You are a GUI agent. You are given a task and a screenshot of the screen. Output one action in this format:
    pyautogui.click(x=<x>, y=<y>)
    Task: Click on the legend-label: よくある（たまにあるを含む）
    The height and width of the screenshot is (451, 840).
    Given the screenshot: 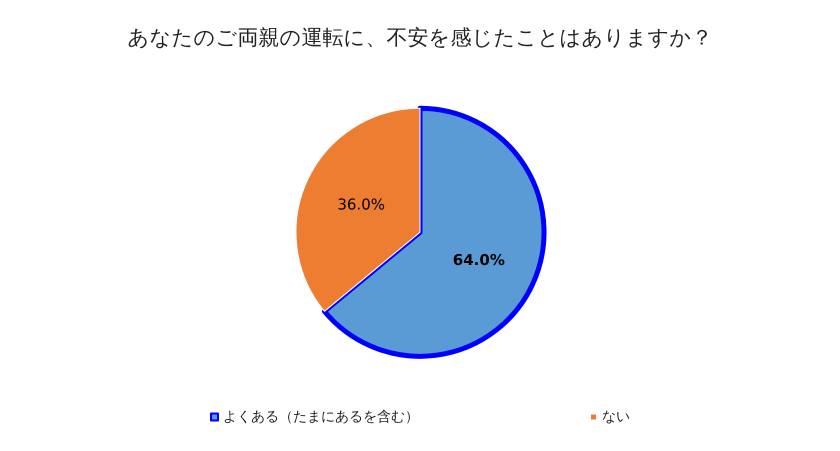 What is the action you would take?
    pyautogui.click(x=321, y=417)
    